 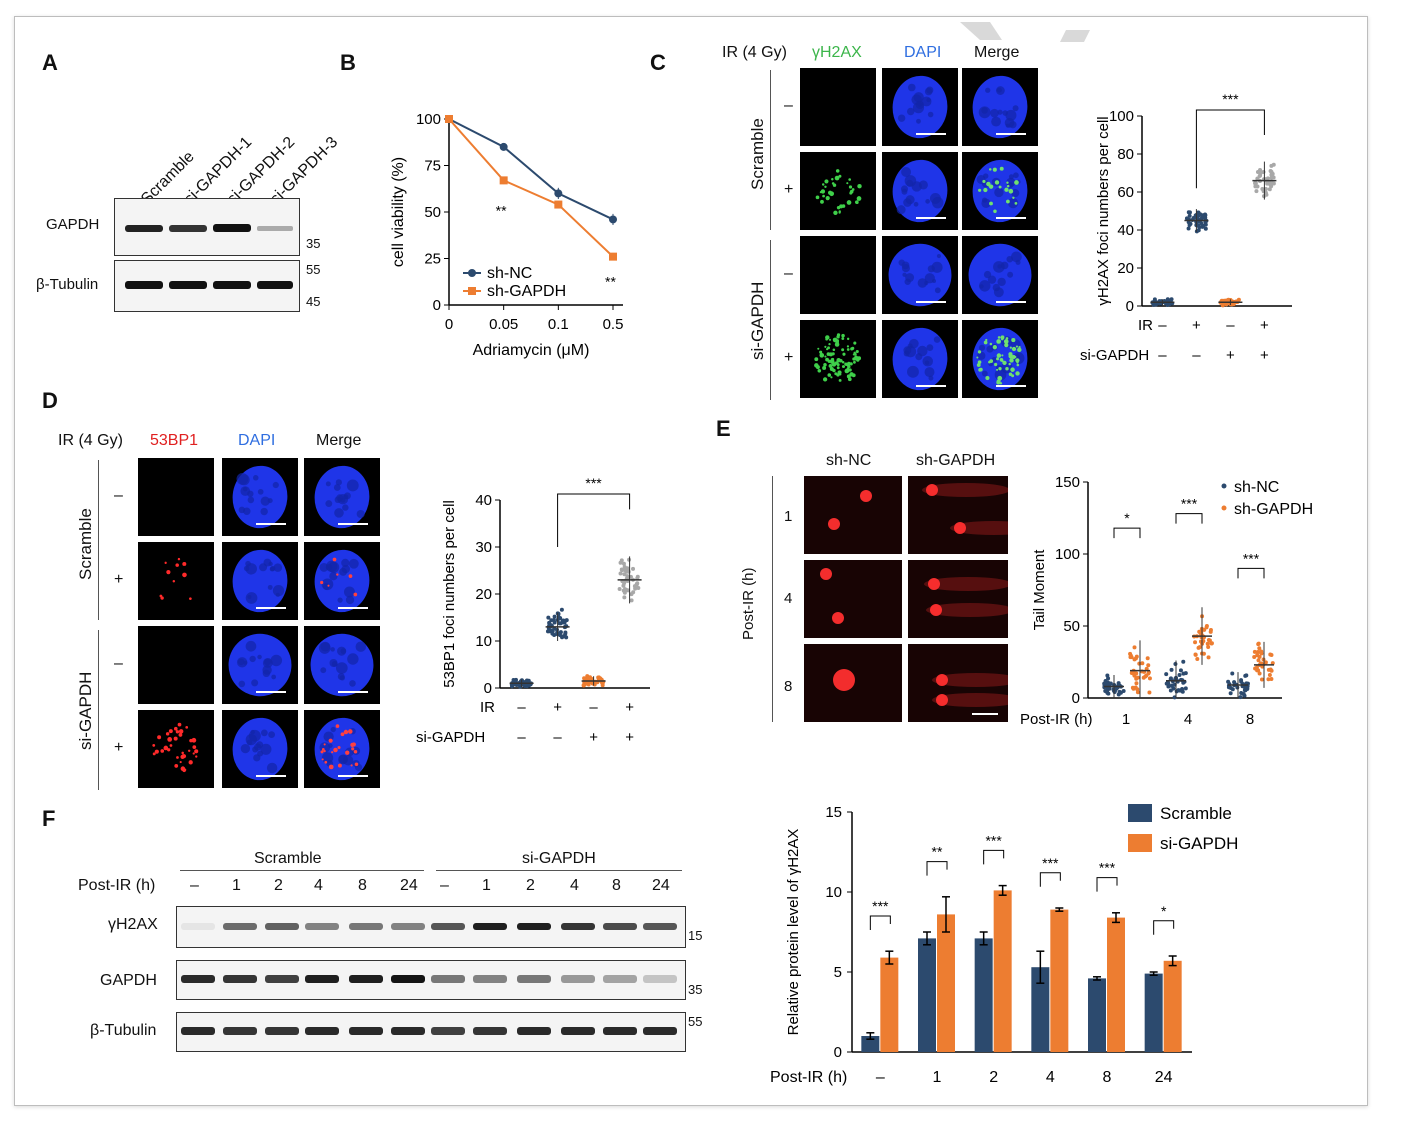 What do you see at coordinates (613, 324) in the screenshot?
I see `x-tick-label: 0.5` at bounding box center [613, 324].